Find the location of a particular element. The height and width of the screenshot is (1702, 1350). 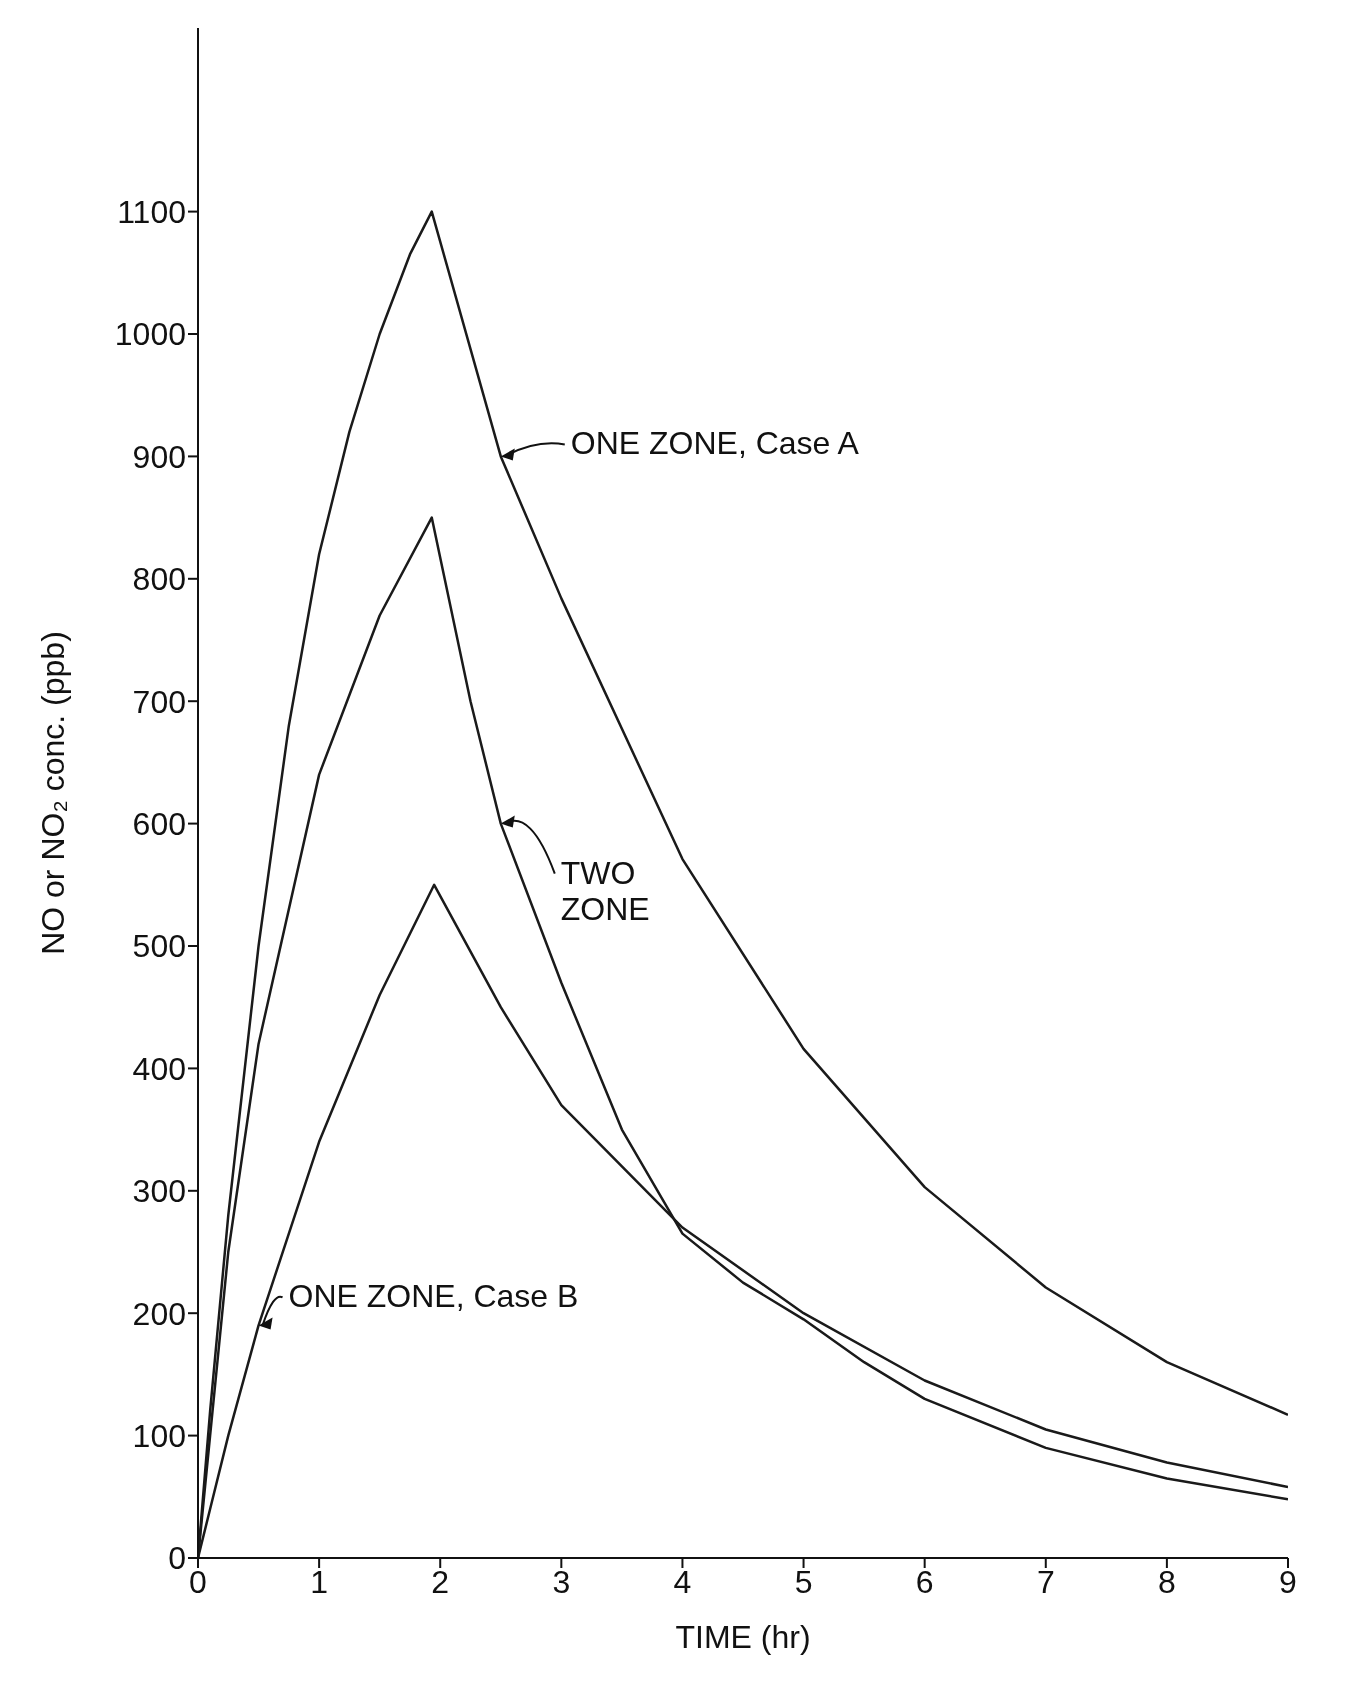

y-tick-label: 100 is located at coordinates (159, 1435).